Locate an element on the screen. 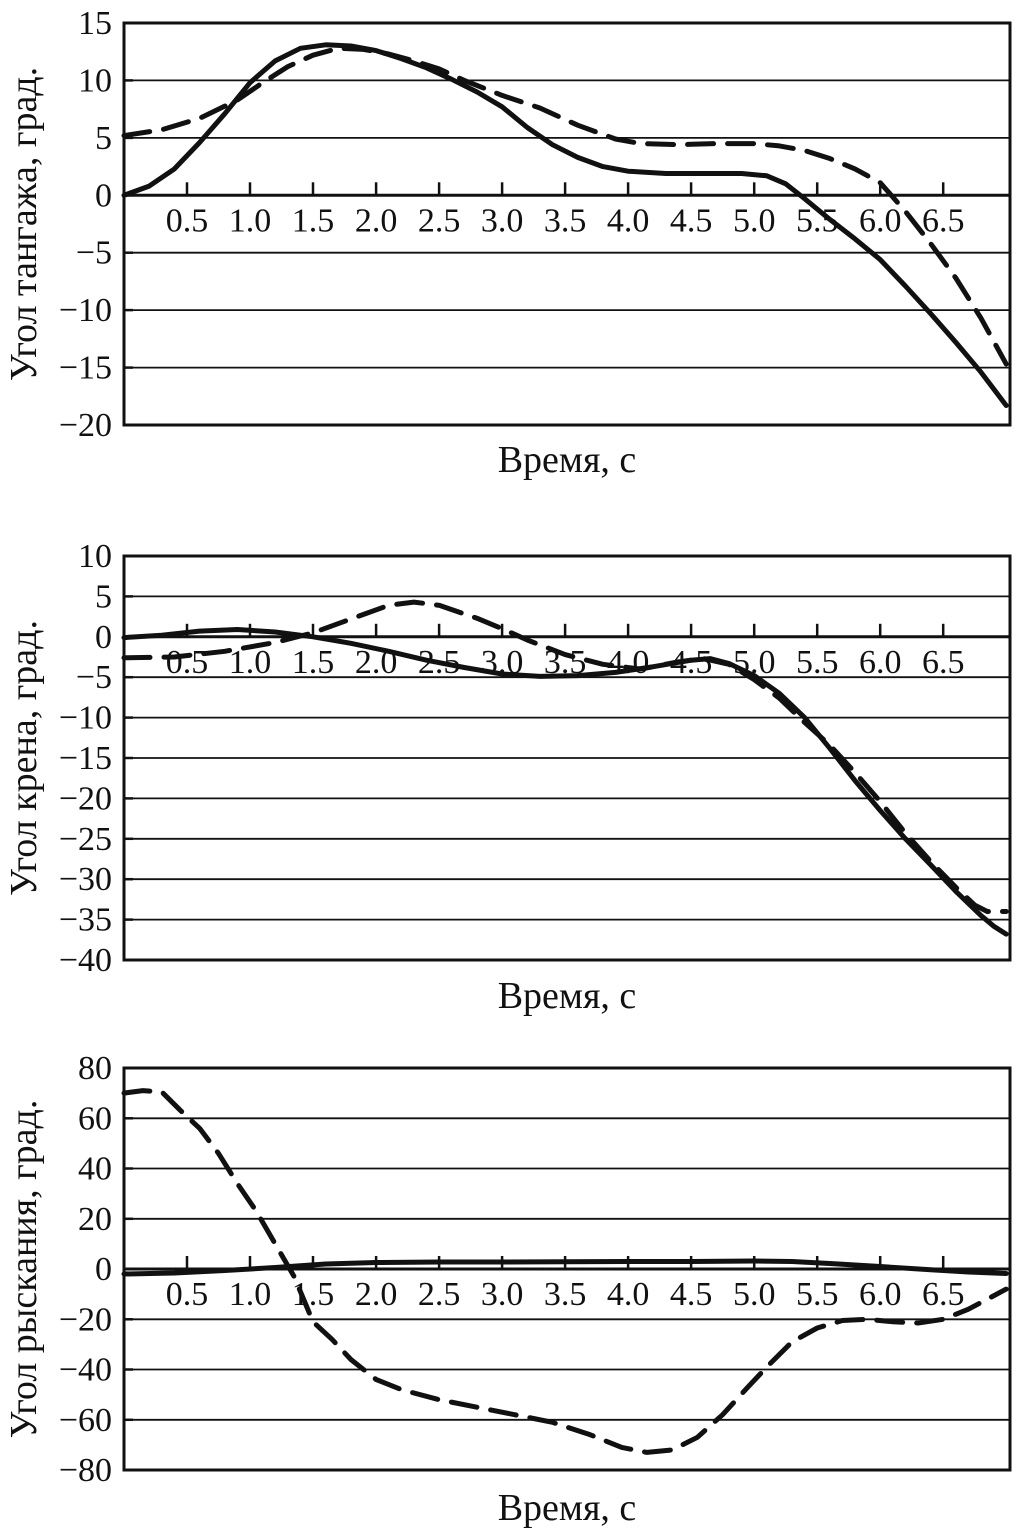  y-tick-label: 15 is located at coordinates (95, 23).